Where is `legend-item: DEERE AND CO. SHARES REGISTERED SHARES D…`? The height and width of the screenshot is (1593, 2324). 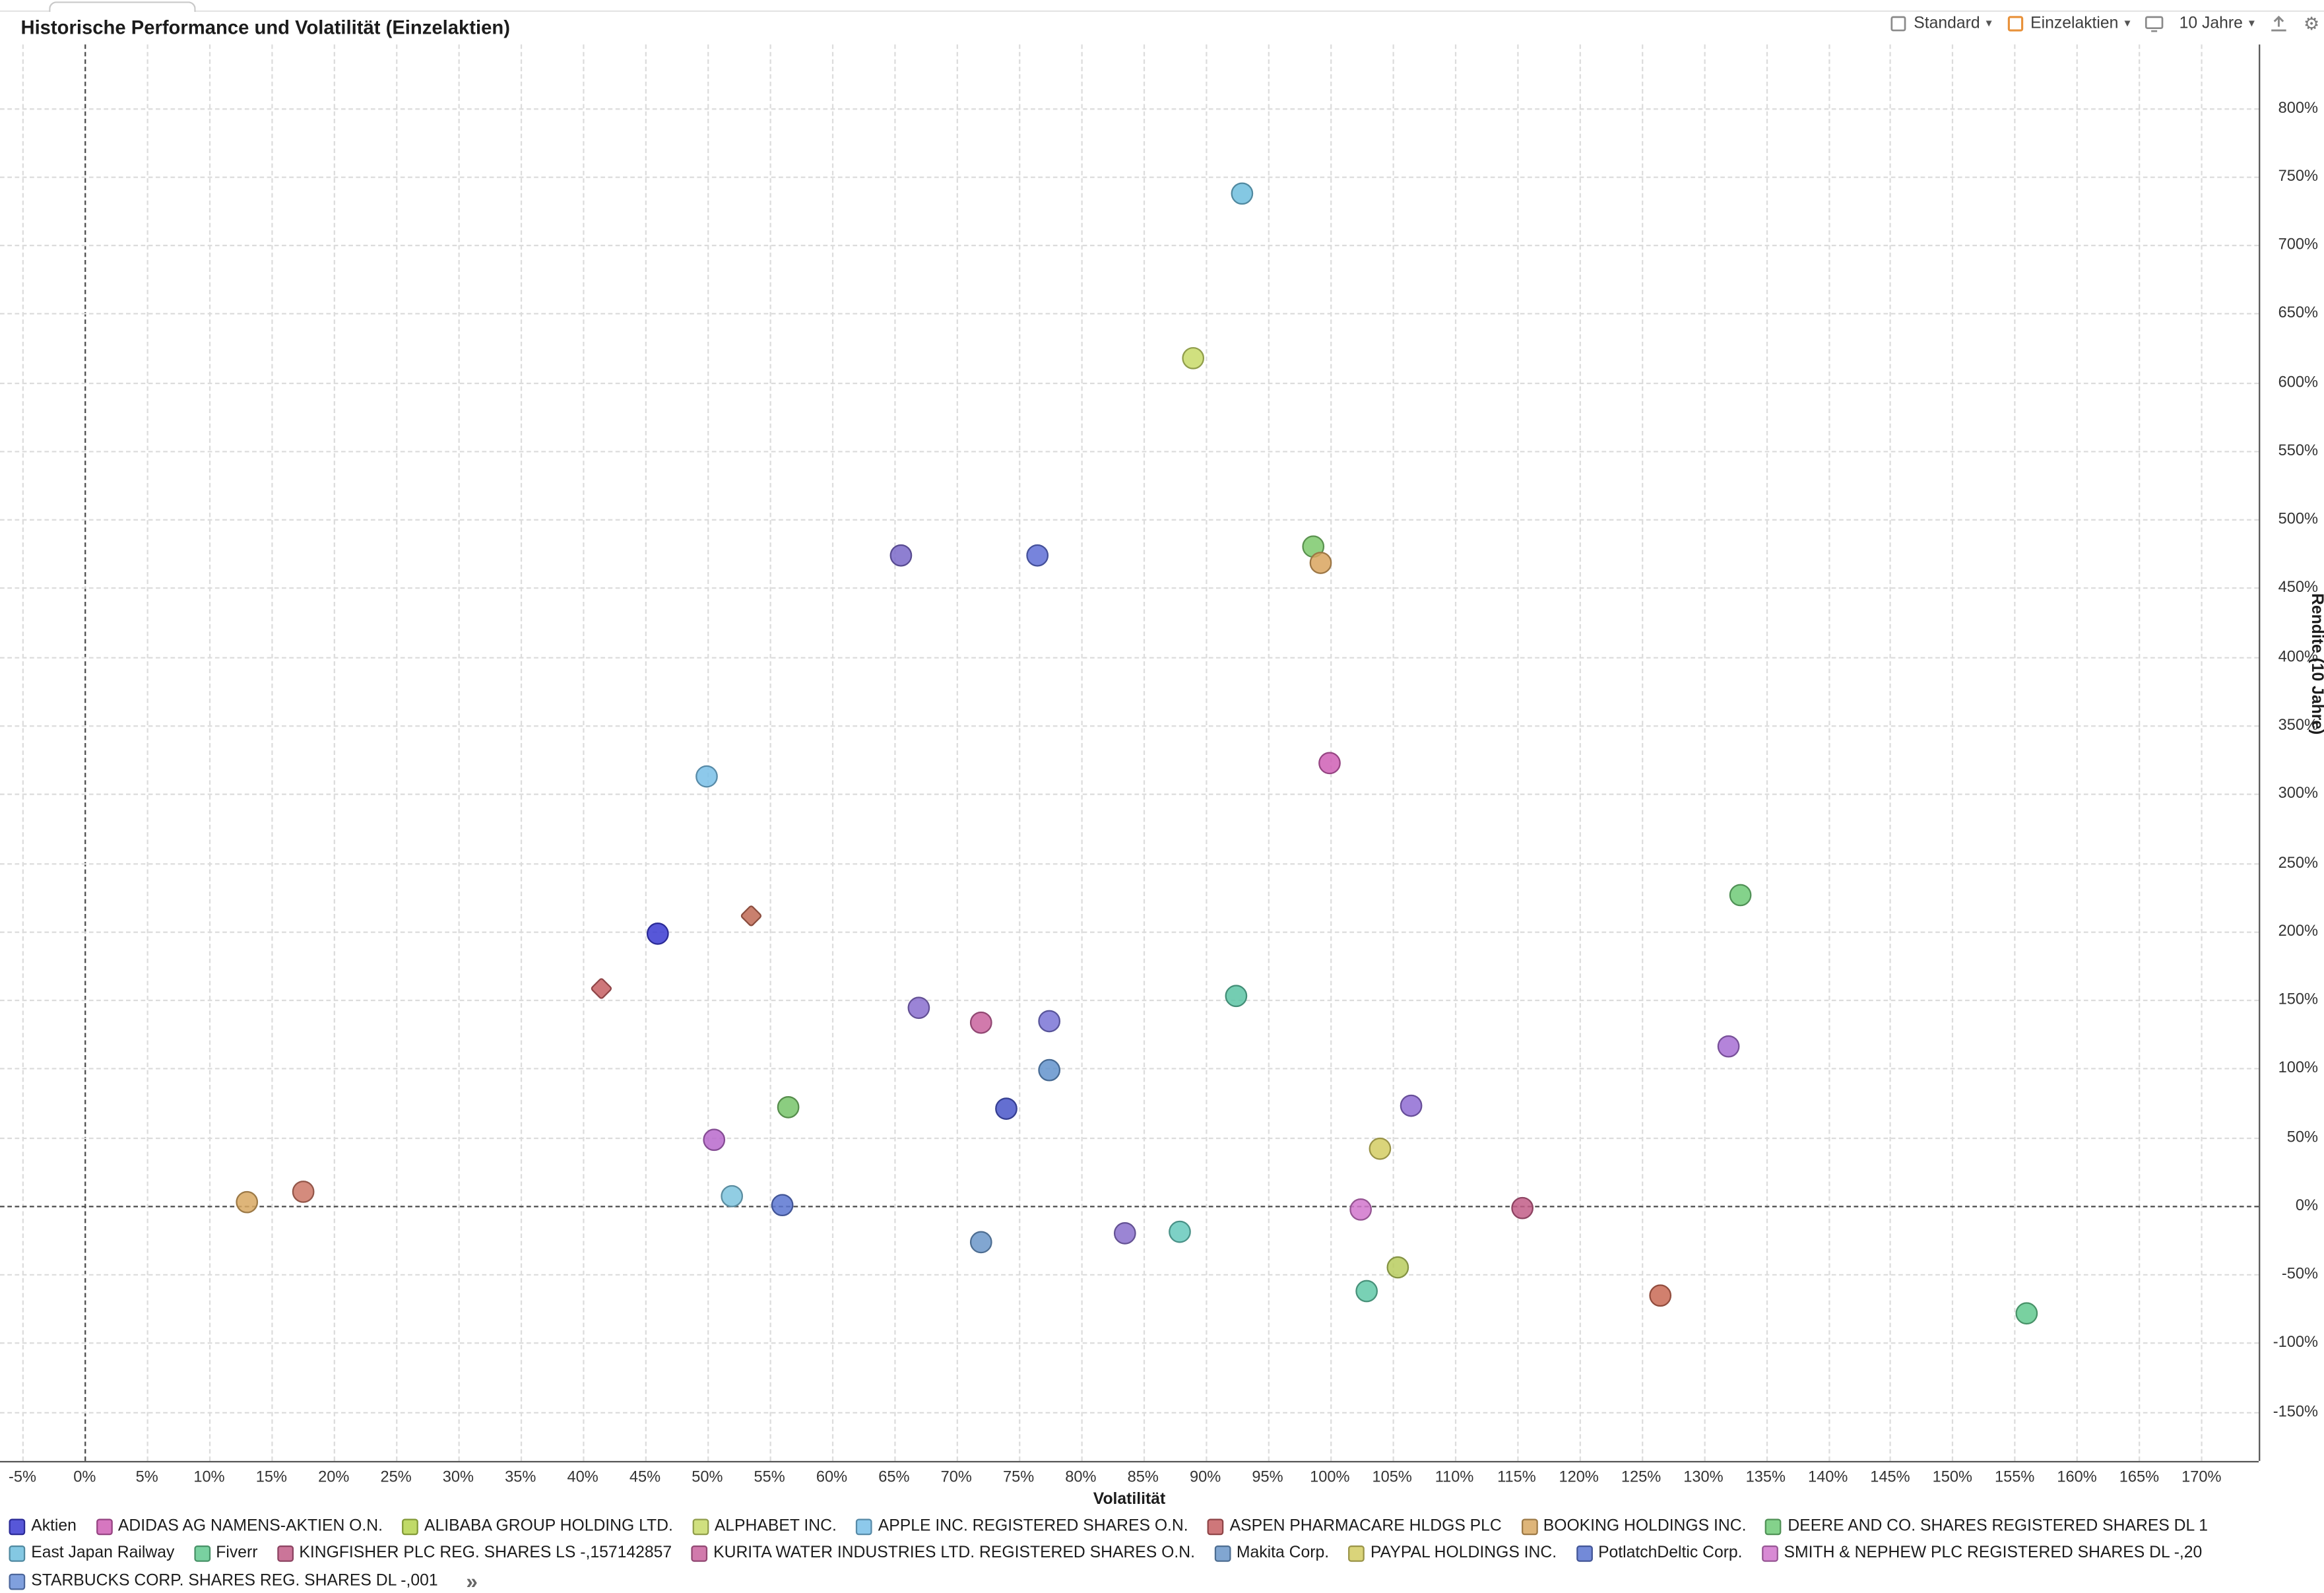
legend-item: DEERE AND CO. SHARES REGISTERED SHARES D… is located at coordinates (1986, 1526).